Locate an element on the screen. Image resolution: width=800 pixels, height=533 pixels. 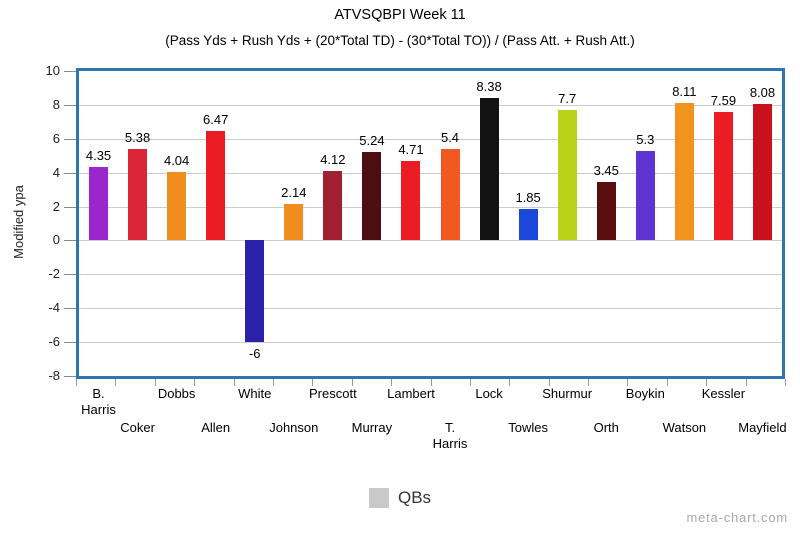
bar-value-label: 4.35 is located at coordinates (98, 155).